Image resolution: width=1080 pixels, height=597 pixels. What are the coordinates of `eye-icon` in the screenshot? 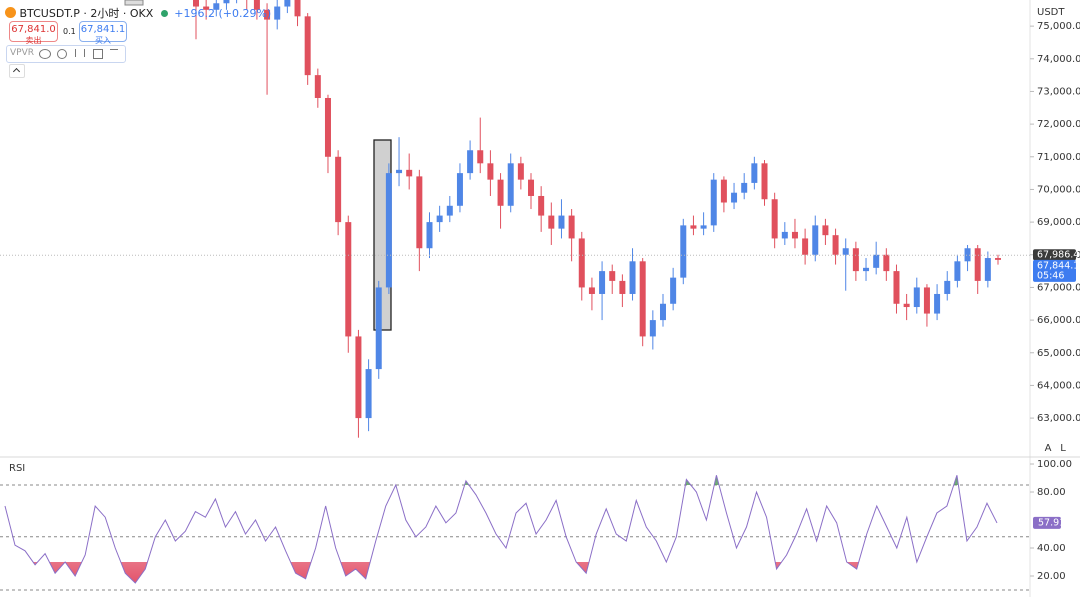 It's located at (45, 54).